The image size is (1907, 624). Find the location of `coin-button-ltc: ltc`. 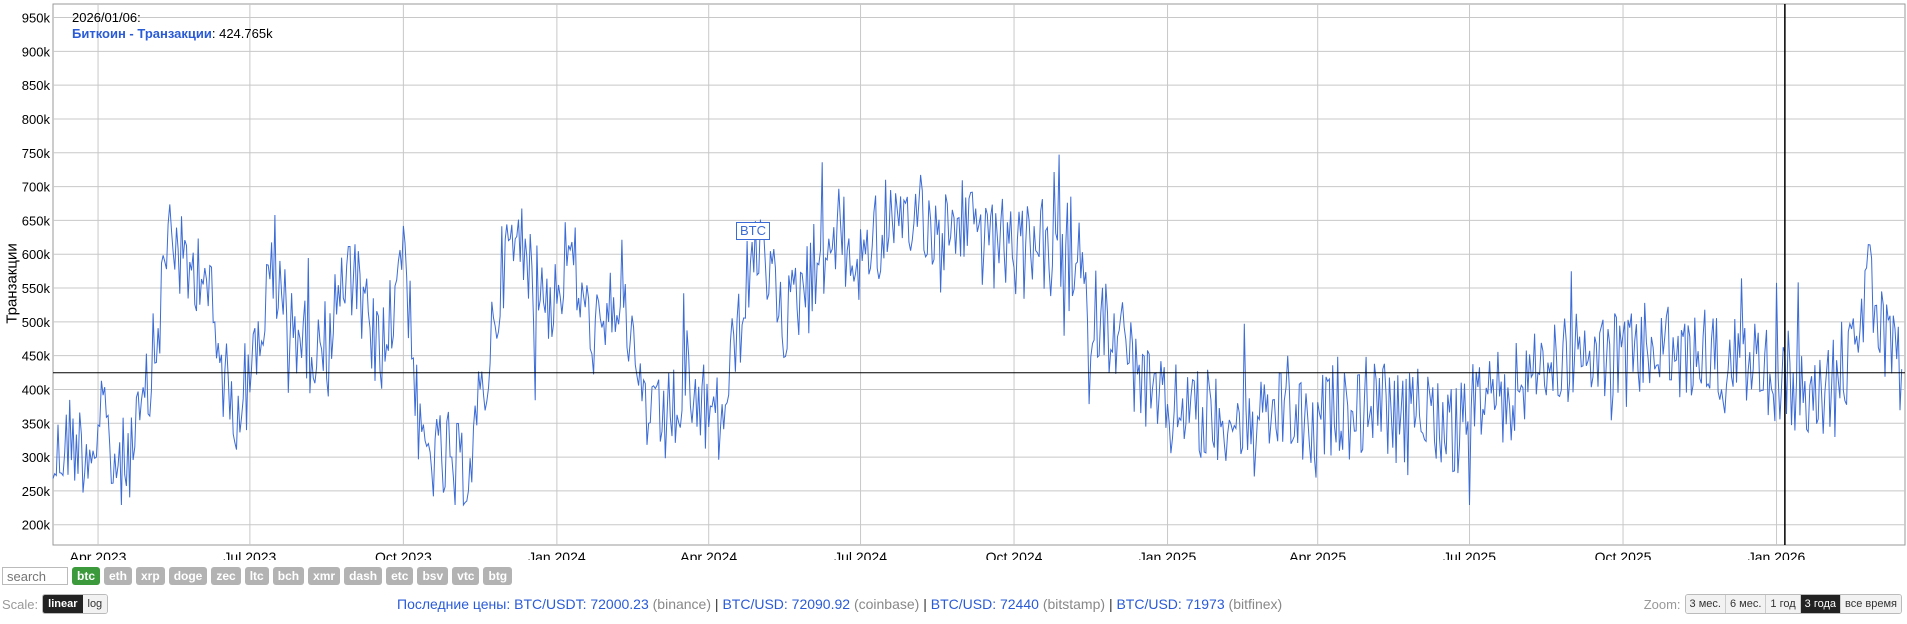

coin-button-ltc: ltc is located at coordinates (256, 576).